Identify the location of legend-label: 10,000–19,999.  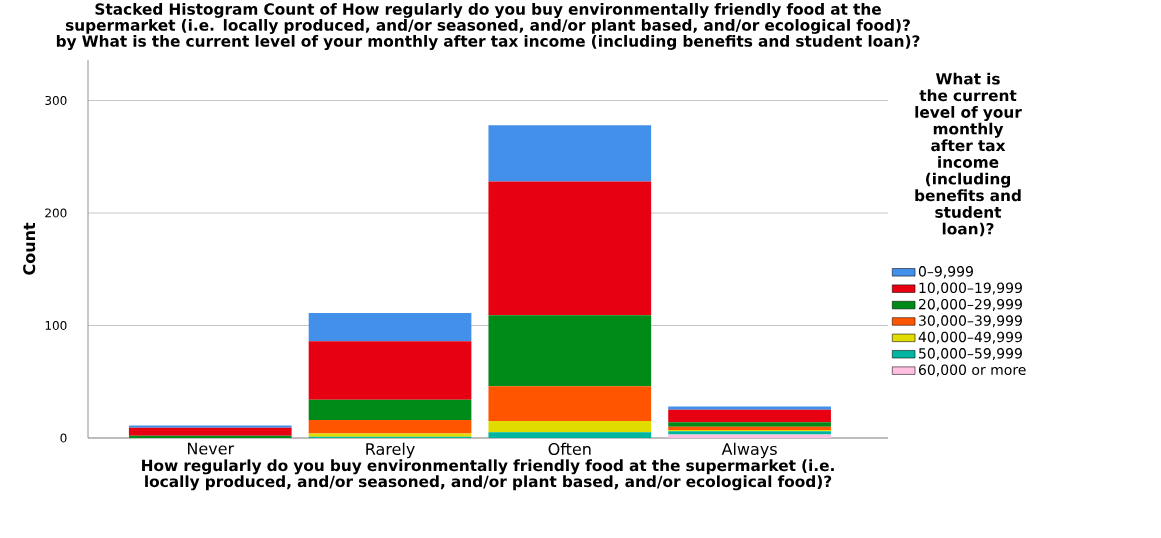
(970, 288).